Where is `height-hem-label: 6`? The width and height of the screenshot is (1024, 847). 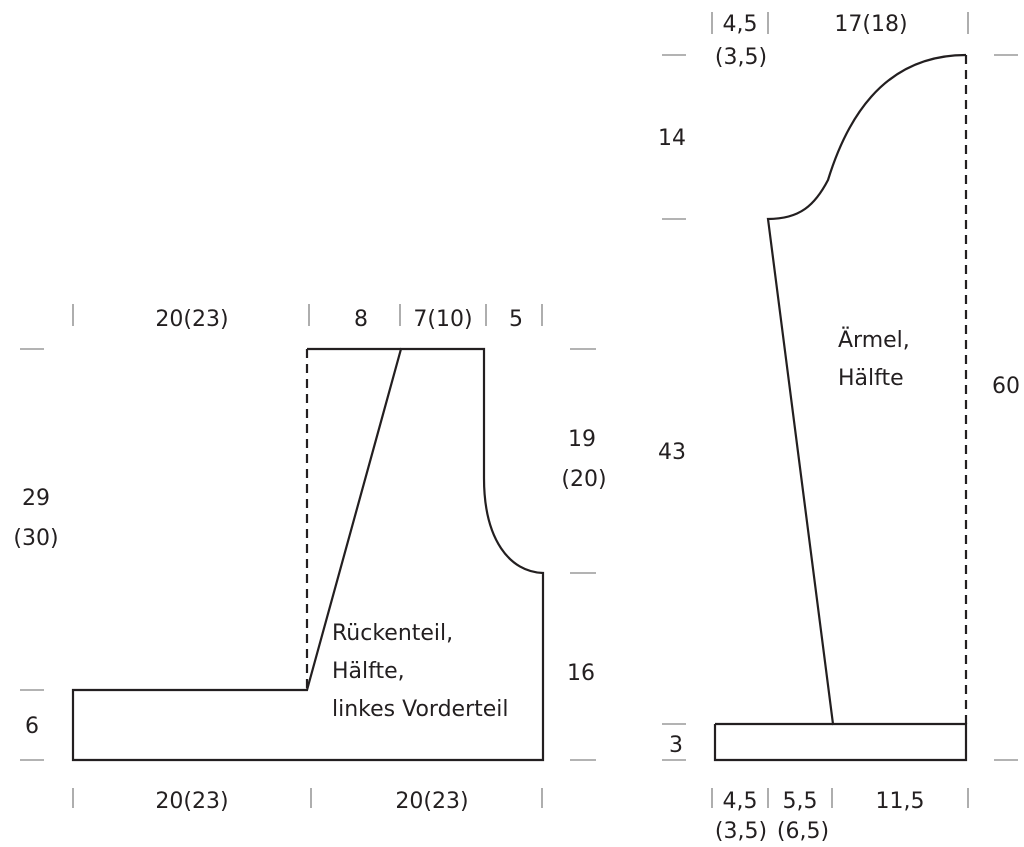
height-hem-label: 6 is located at coordinates (32, 726).